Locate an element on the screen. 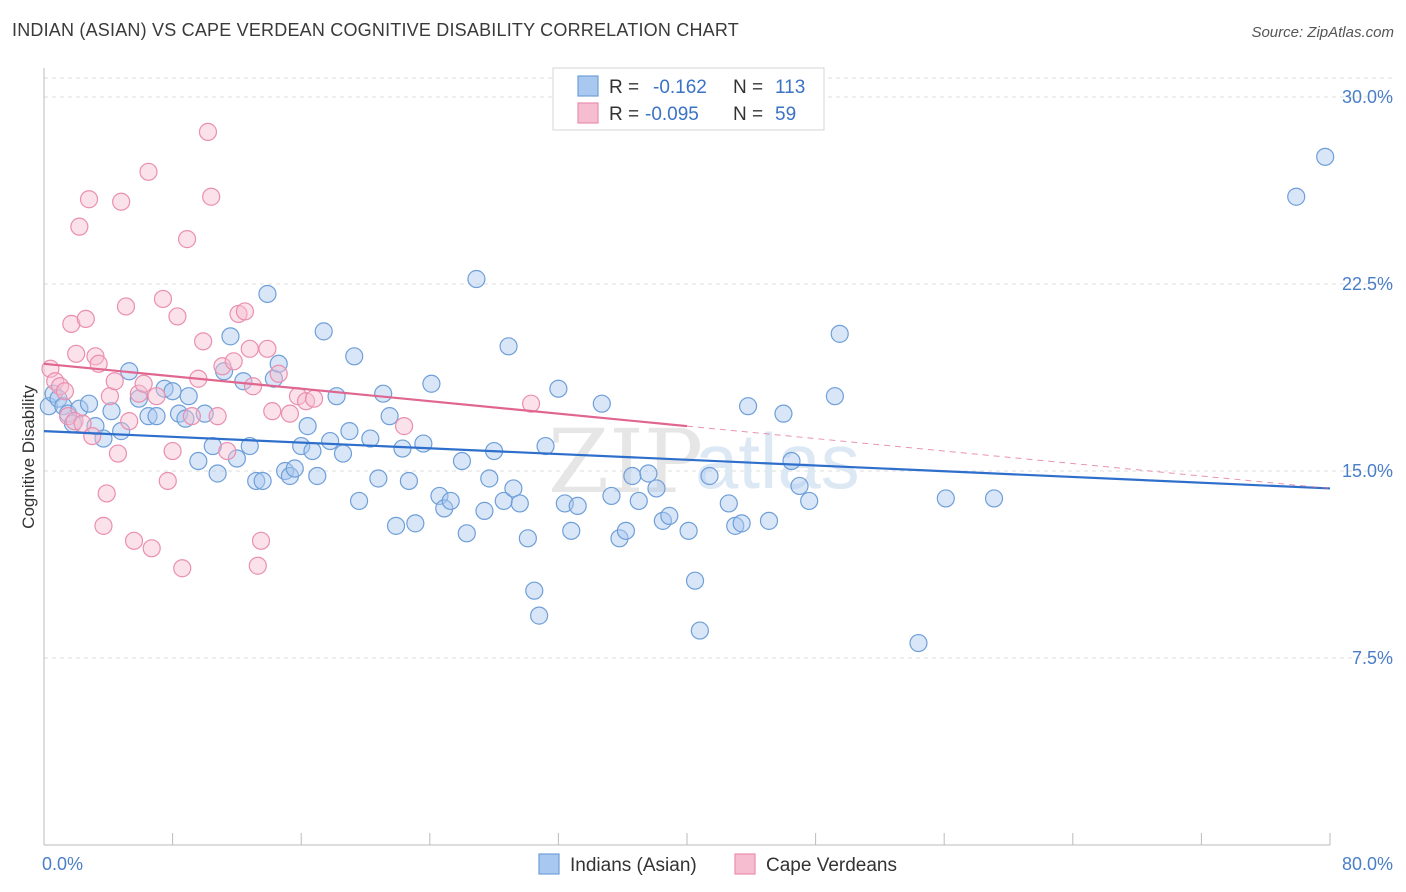 The width and height of the screenshot is (1406, 892). legend-label-cape-verdeans: Cape Verdeans is located at coordinates (831, 865).